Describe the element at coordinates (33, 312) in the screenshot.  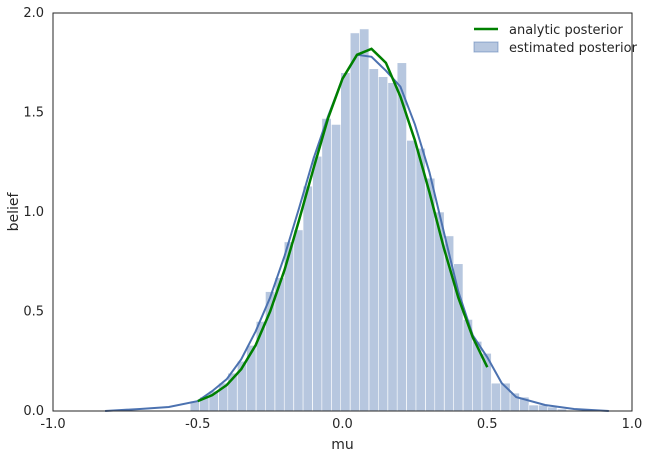
I see `y-tick-label: 0.5` at that location.